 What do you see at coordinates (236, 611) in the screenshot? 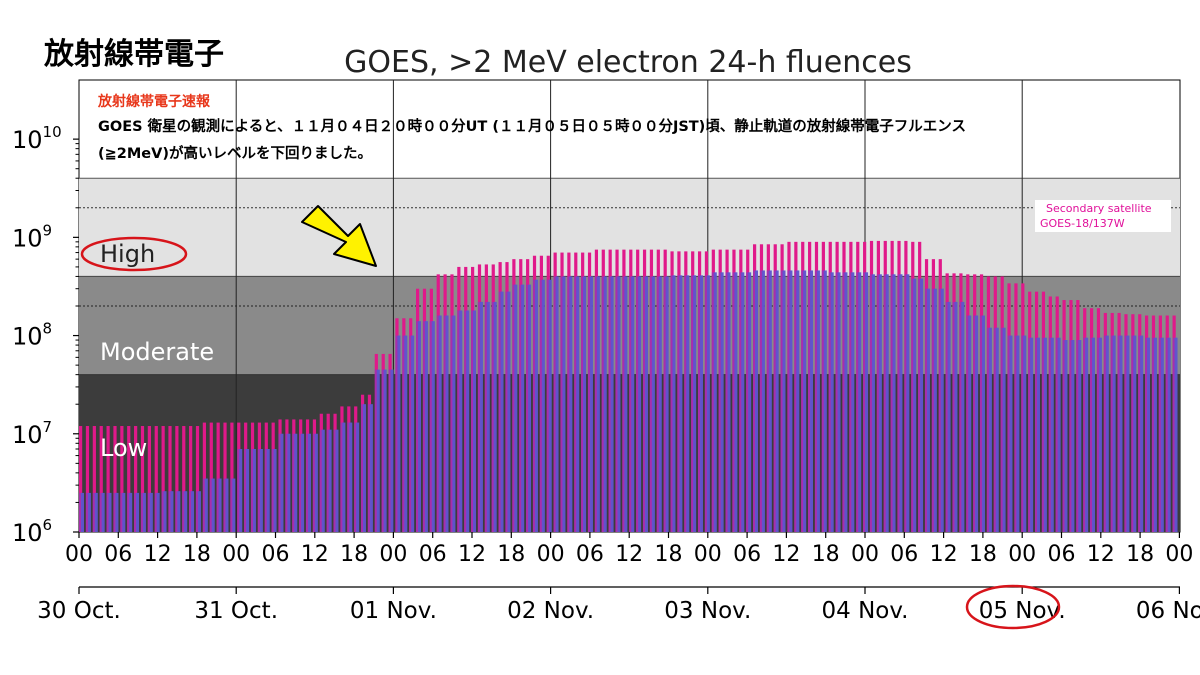
I see `x-date-label: 31 Oct.` at bounding box center [236, 611].